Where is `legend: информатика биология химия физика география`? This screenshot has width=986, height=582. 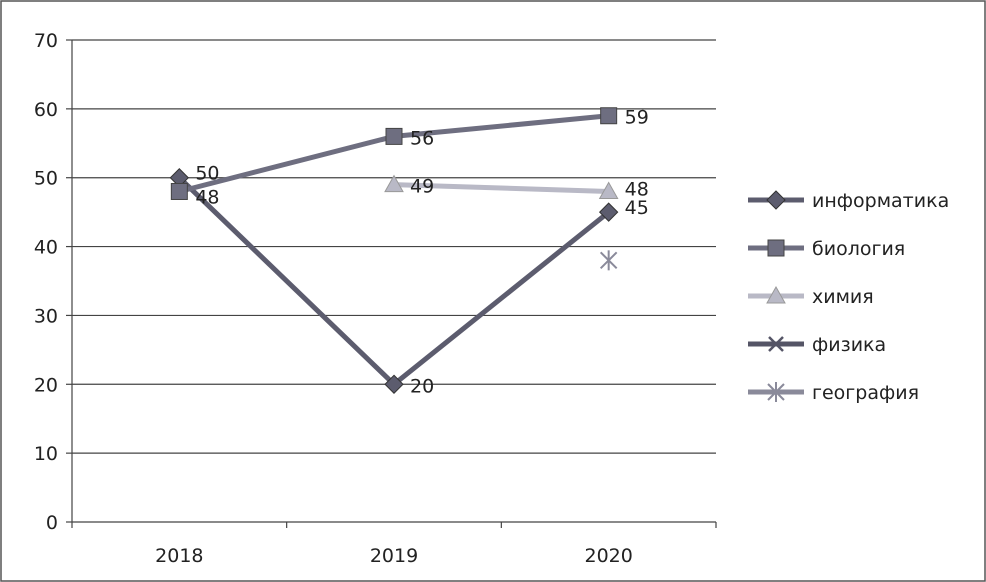 legend: информатика биология химия физика география is located at coordinates (848, 297).